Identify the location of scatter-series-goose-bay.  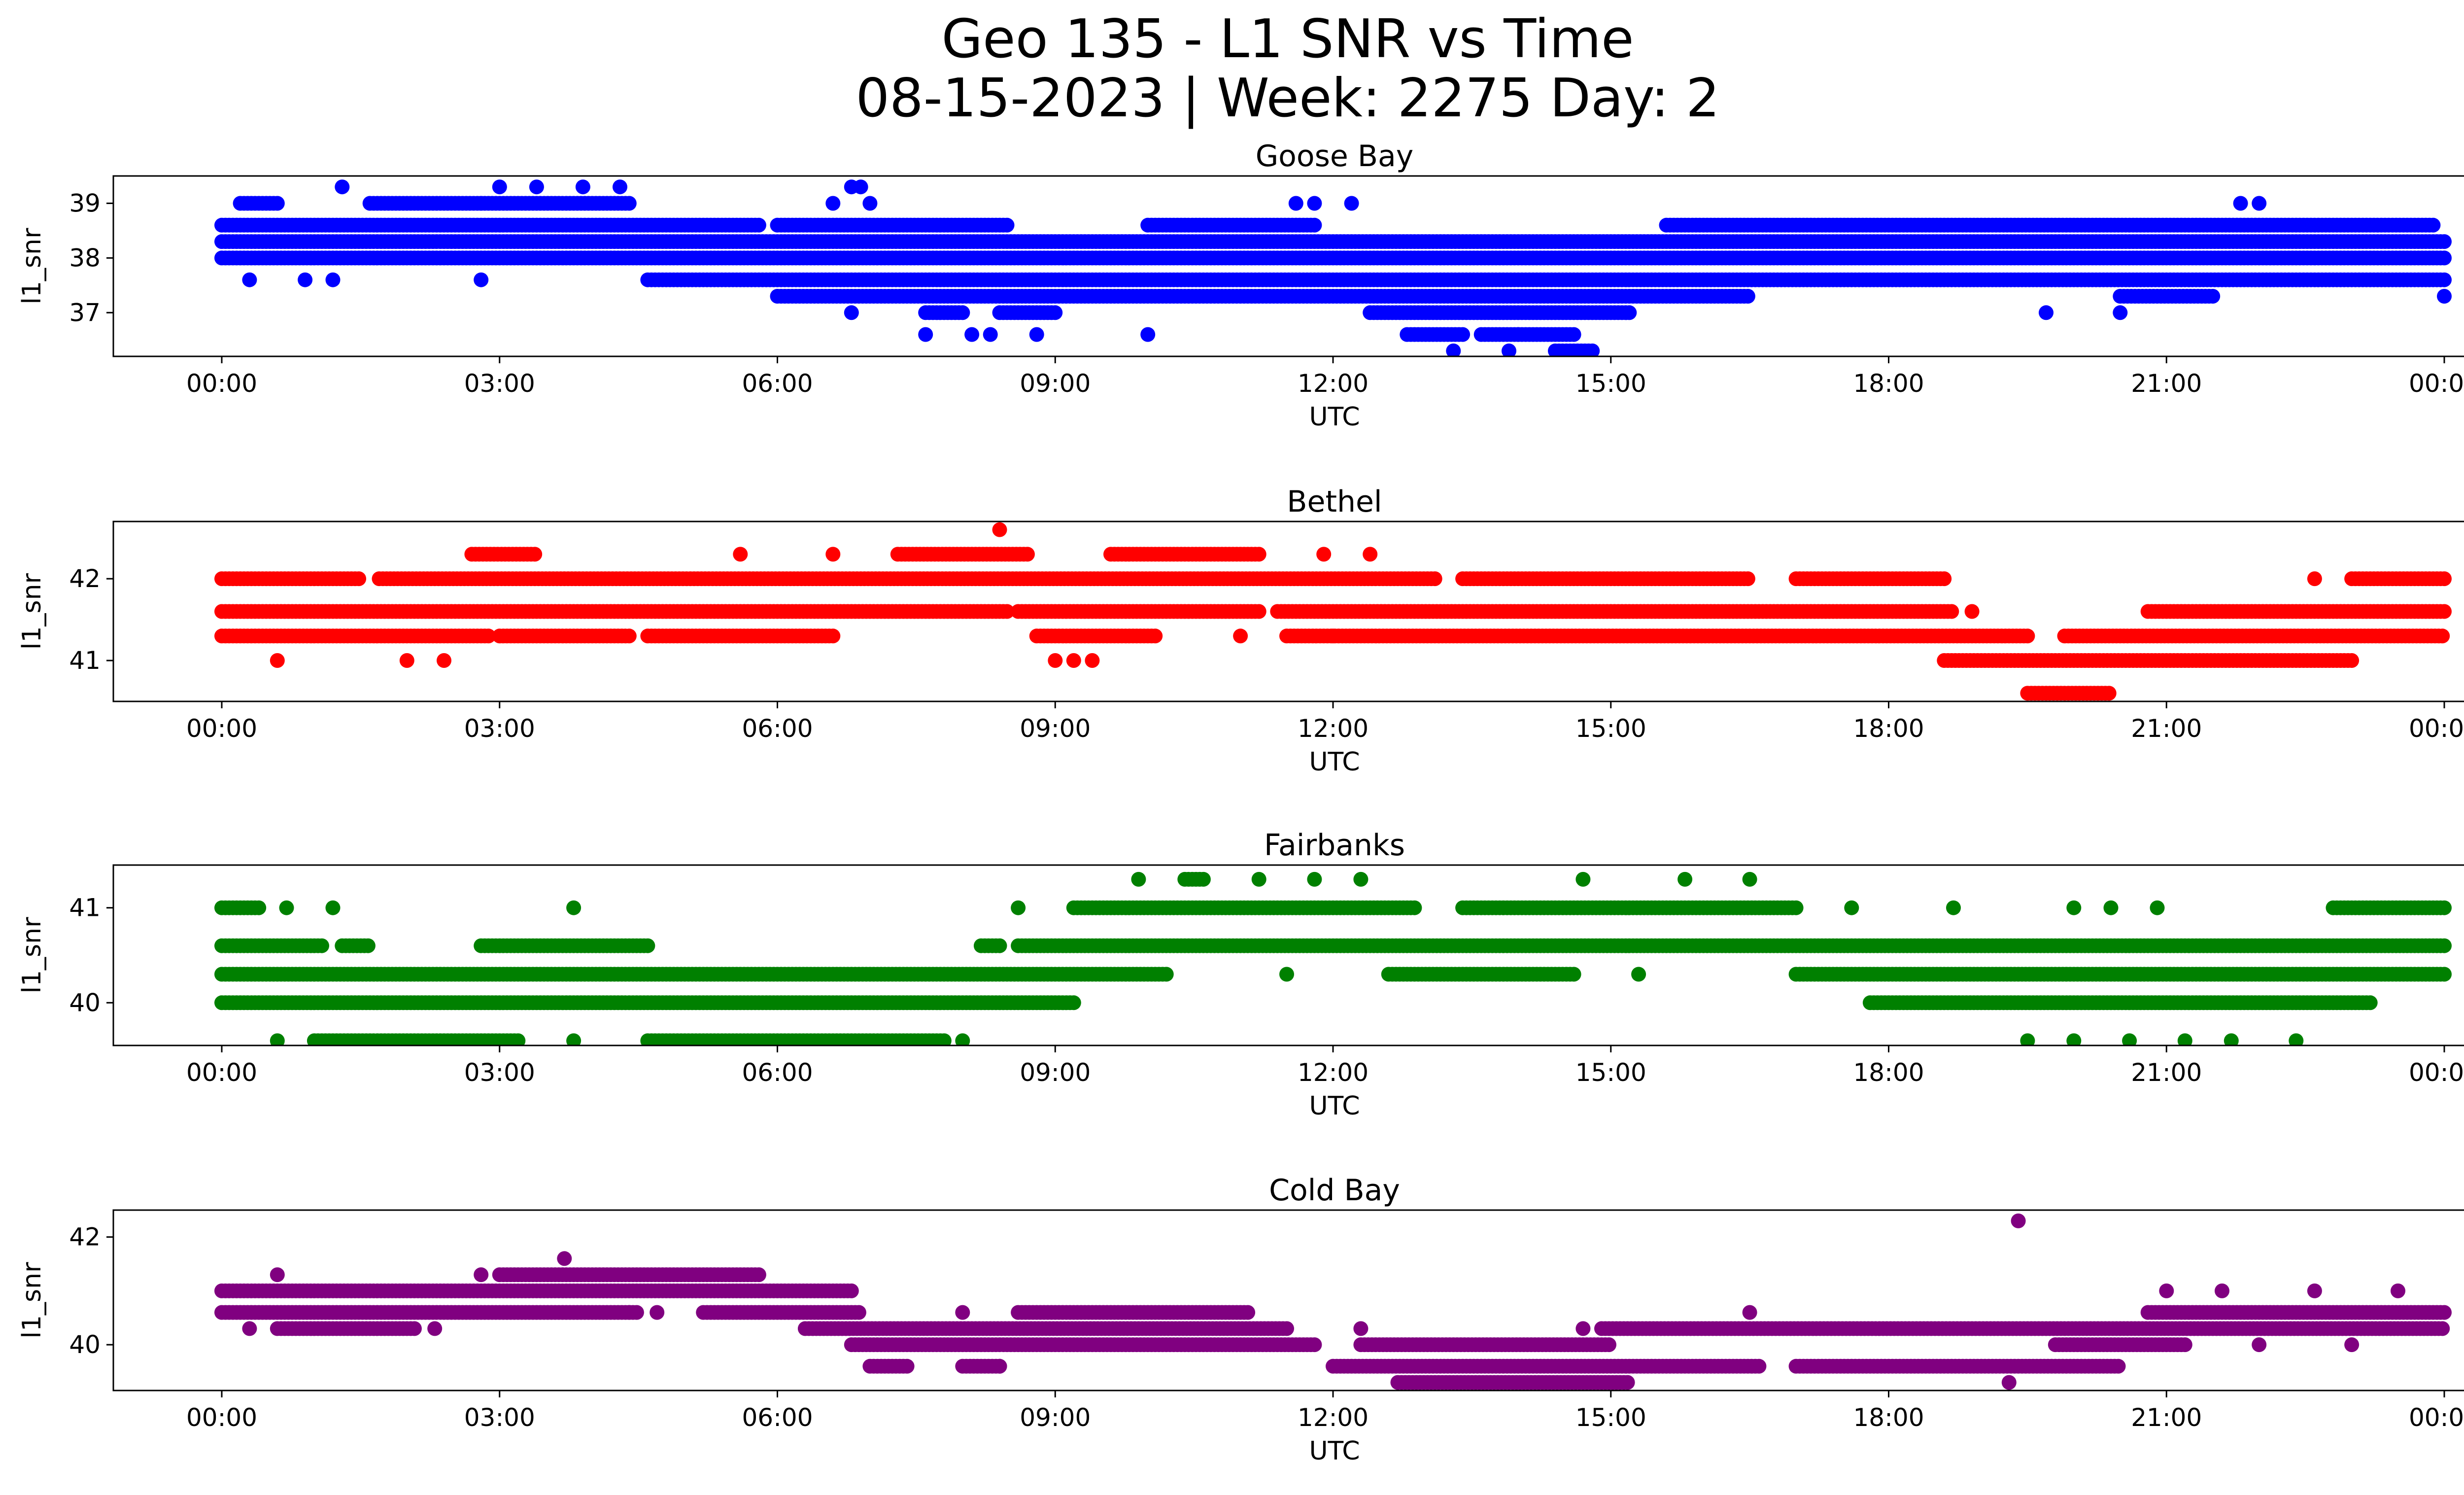
(1333, 267).